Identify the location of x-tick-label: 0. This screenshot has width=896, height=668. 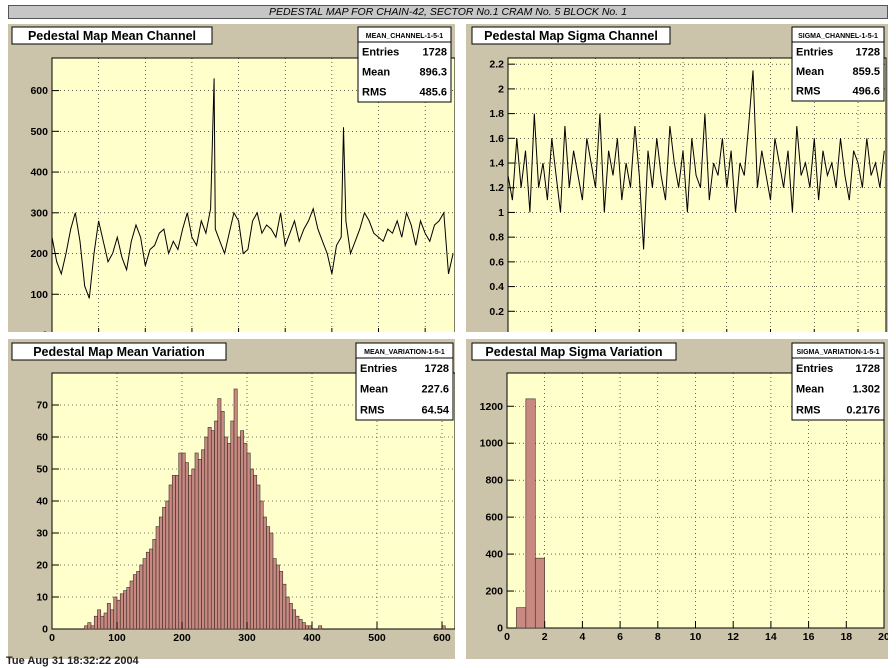
(52, 638).